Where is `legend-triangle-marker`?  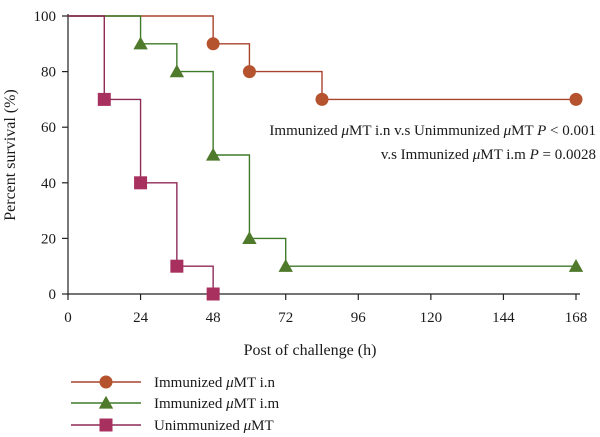
legend-triangle-marker is located at coordinates (106, 402).